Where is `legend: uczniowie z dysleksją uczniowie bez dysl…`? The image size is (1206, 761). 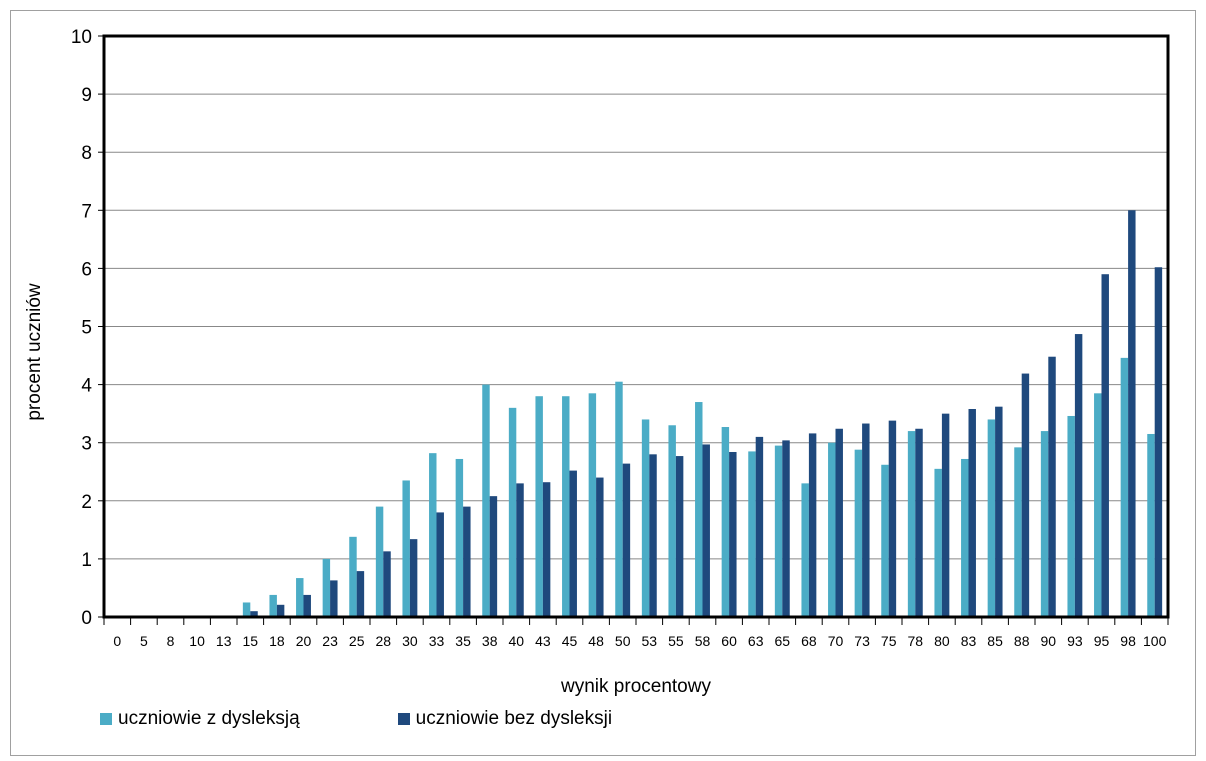
legend: uczniowie z dysleksją uczniowie bez dysl… is located at coordinates (405, 719).